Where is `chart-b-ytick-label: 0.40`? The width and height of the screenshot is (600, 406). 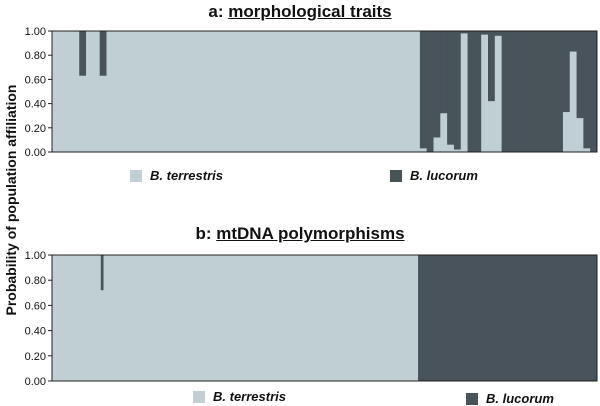
chart-b-ytick-label: 0.40 is located at coordinates (35, 332).